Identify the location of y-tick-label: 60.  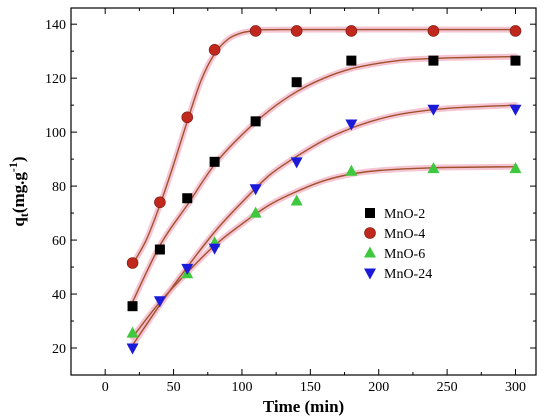
(59, 241).